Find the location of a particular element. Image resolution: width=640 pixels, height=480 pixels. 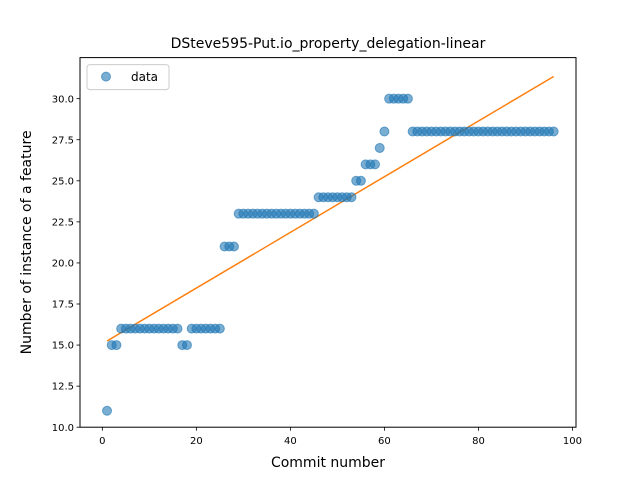

y-tick-label: 20.0 is located at coordinates (63, 264).